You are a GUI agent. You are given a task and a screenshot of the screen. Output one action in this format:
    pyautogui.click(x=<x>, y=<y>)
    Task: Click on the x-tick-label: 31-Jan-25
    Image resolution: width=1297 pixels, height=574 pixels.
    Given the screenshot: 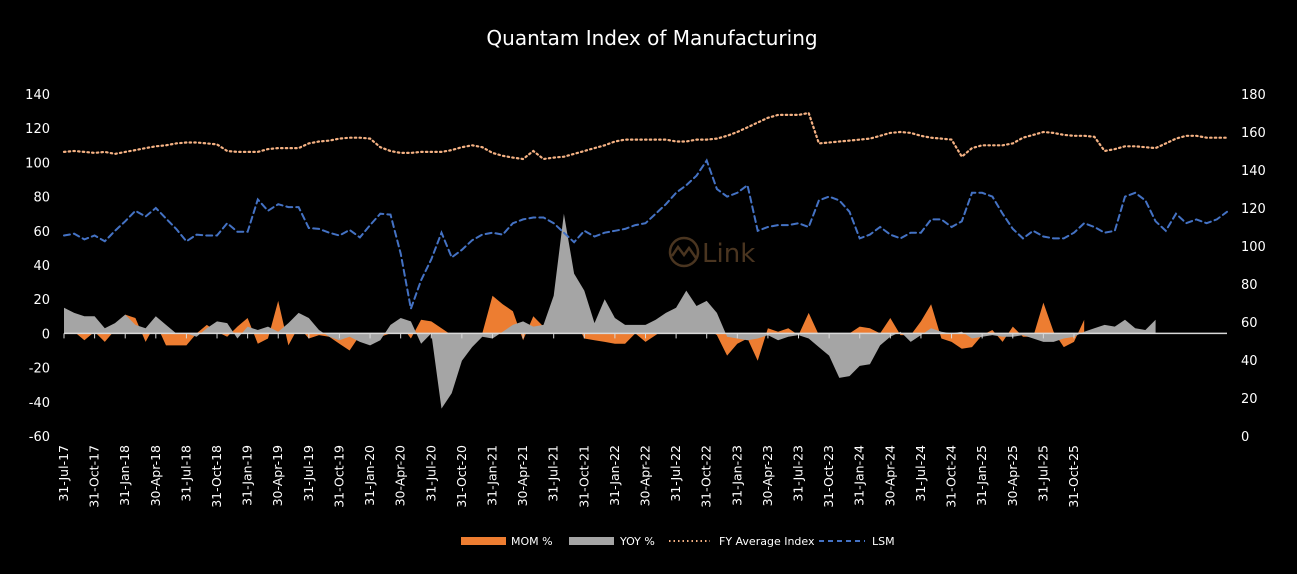 What is the action you would take?
    pyautogui.click(x=981, y=475)
    